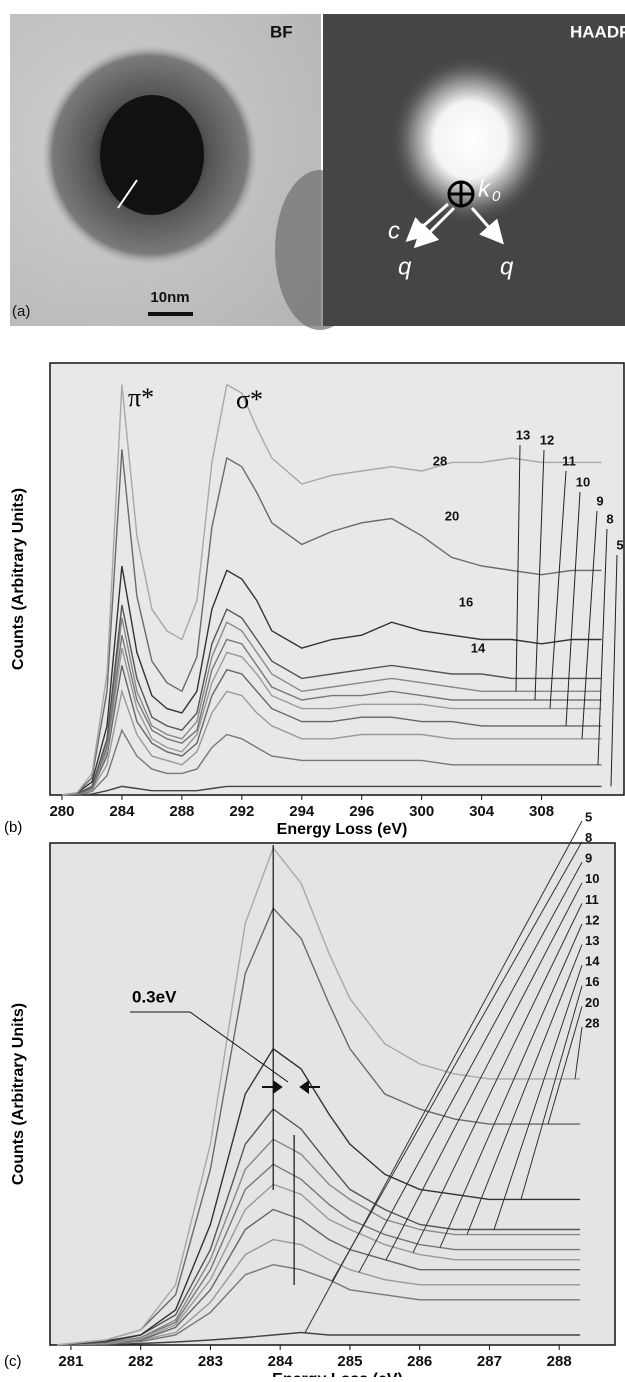 The image size is (625, 1382). I want to click on particle-core, so click(152, 155).